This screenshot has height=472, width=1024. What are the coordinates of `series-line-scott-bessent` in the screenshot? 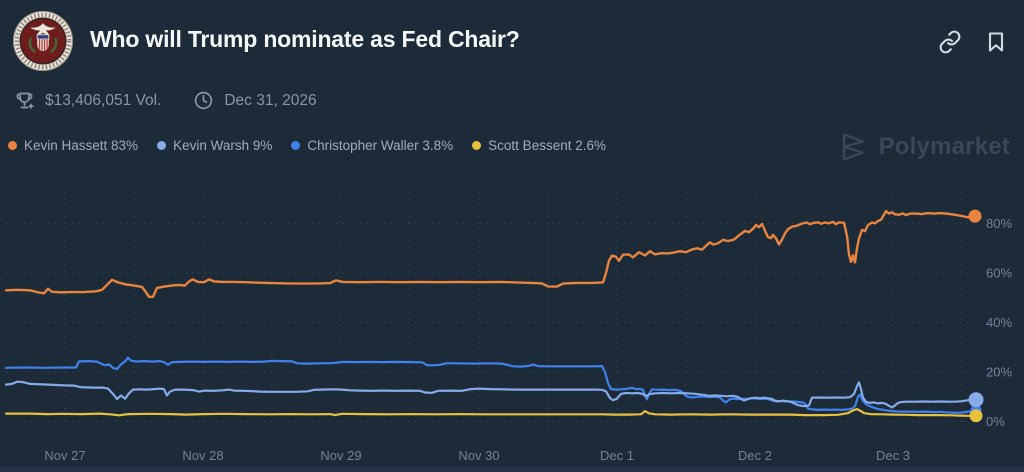 It's located at (491, 412).